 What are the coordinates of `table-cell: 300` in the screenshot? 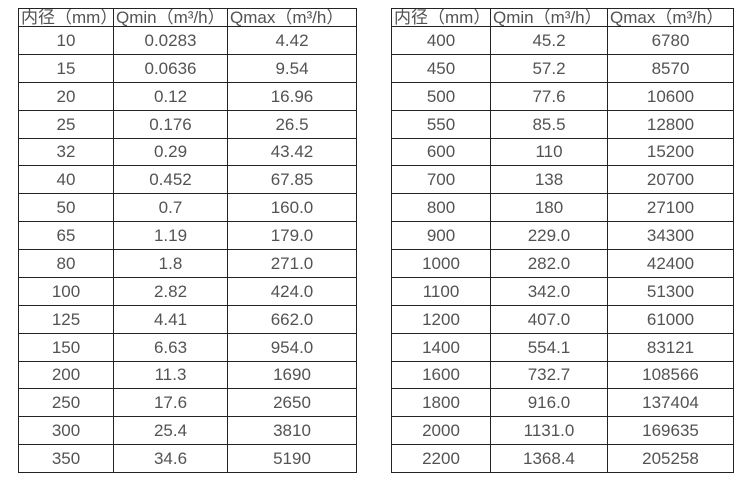 It's located at (66, 431).